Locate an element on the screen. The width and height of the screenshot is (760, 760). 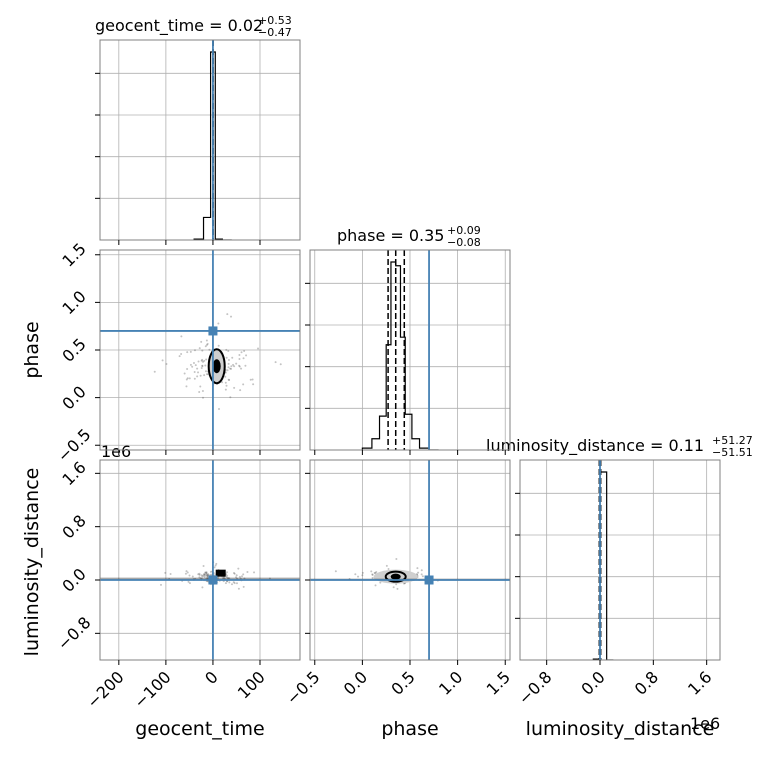
y-tick-label: 1.5 is located at coordinates (73, 254).